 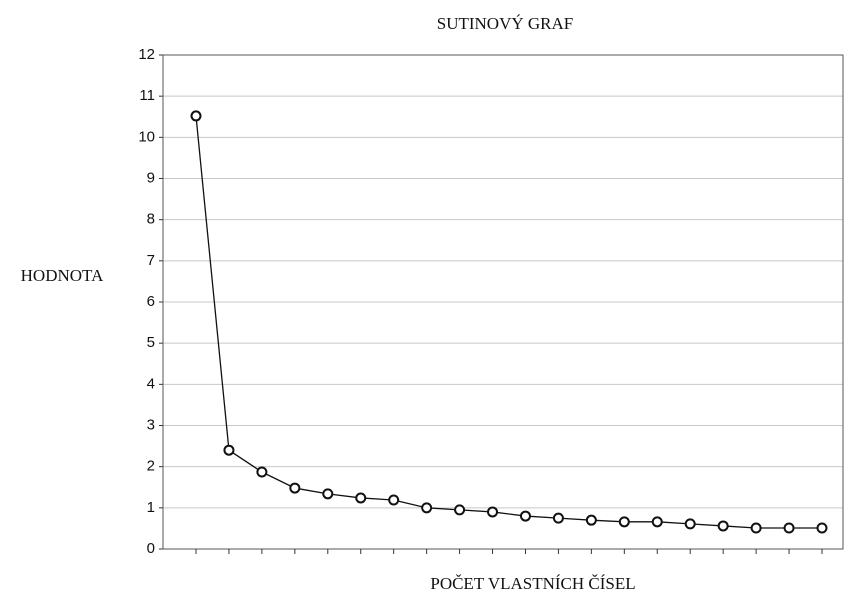 I want to click on y-tick-label: 6, so click(x=151, y=301).